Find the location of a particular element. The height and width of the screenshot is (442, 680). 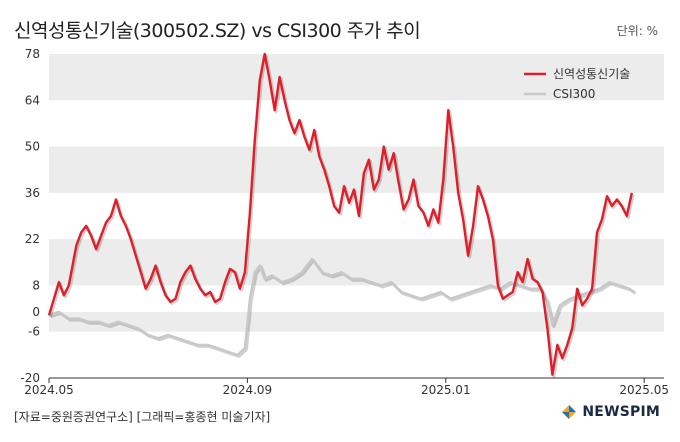

y-tick-label: 78 is located at coordinates (32, 54).